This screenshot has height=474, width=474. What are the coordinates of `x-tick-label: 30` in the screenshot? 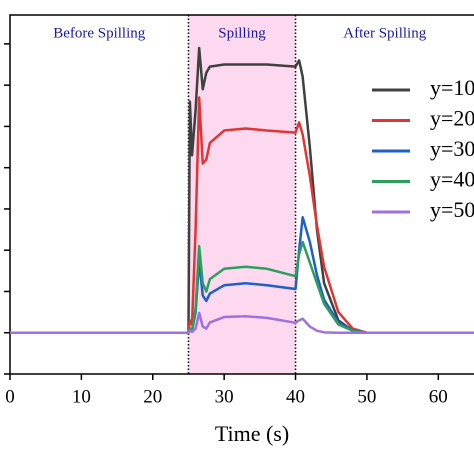 It's located at (224, 396).